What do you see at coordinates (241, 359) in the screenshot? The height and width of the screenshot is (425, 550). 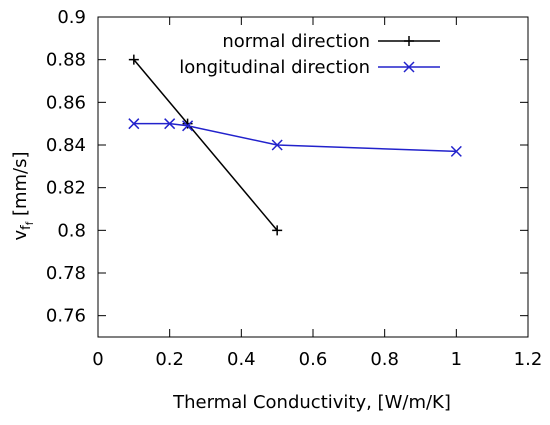 I see `x-tick-label: 0.4` at bounding box center [241, 359].